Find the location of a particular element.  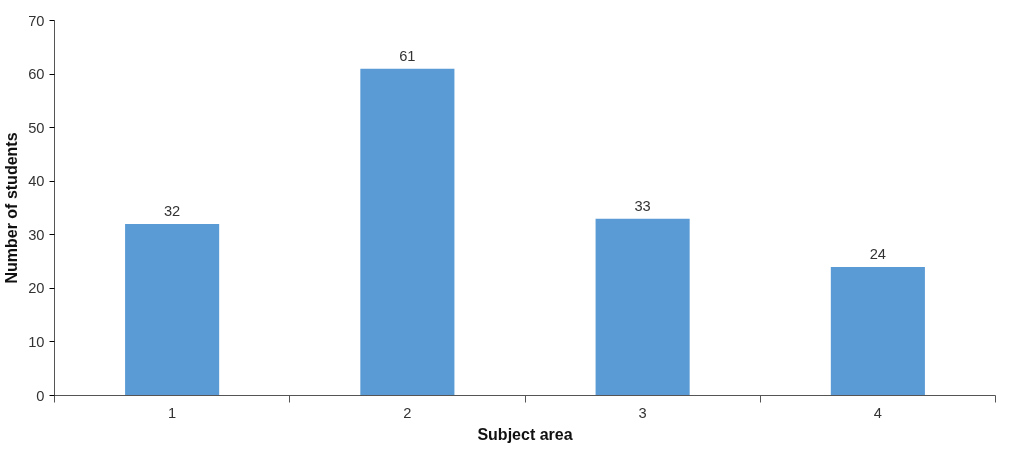

data-label: 61 is located at coordinates (407, 55).